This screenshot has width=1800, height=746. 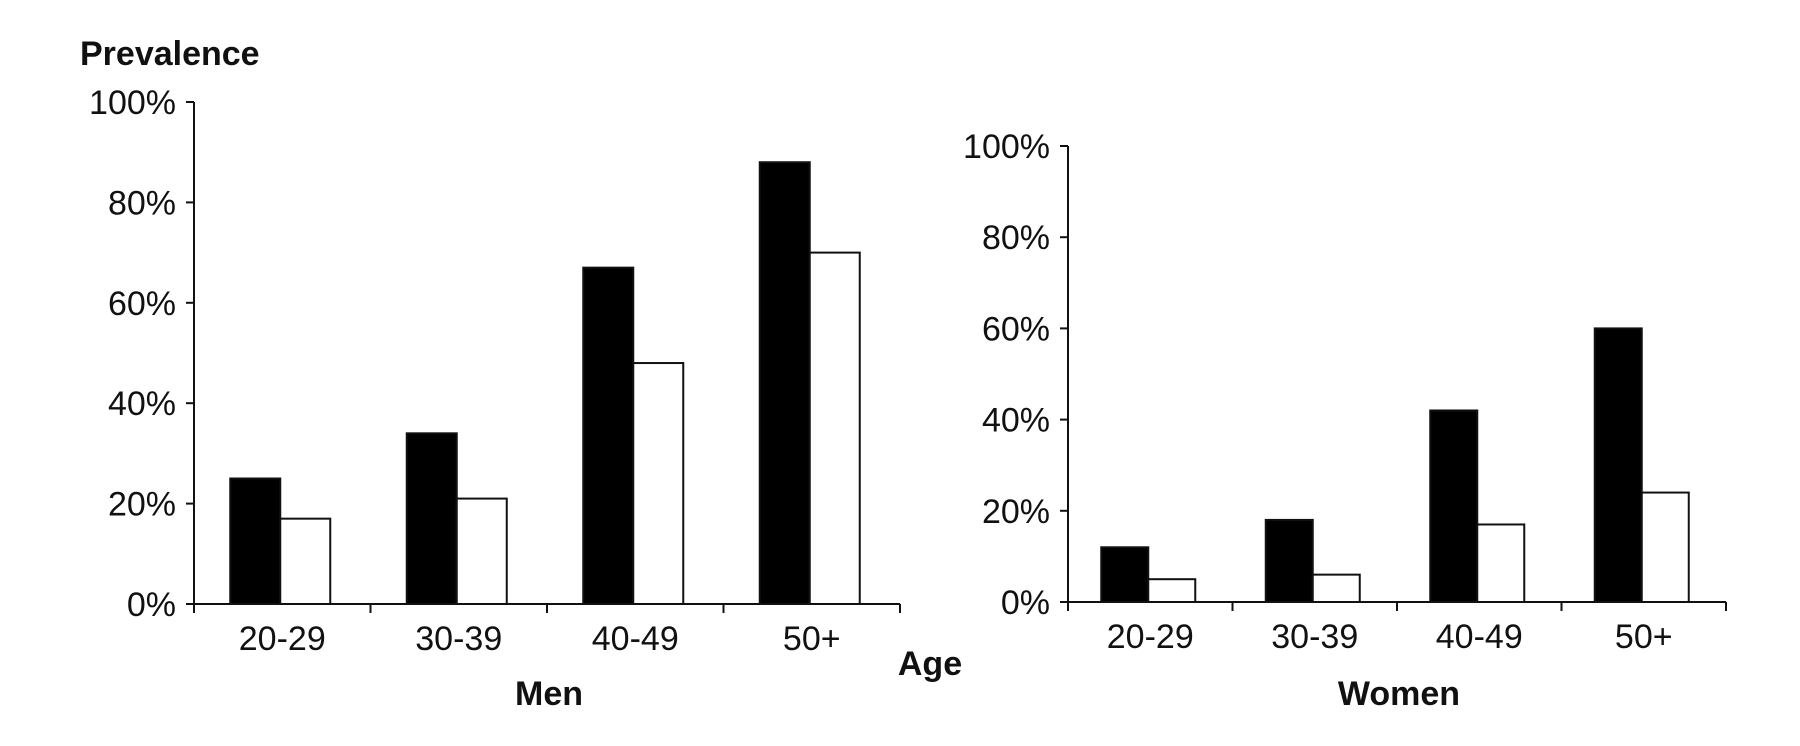 What do you see at coordinates (142, 505) in the screenshot?
I see `men-y-tick-label: 20%` at bounding box center [142, 505].